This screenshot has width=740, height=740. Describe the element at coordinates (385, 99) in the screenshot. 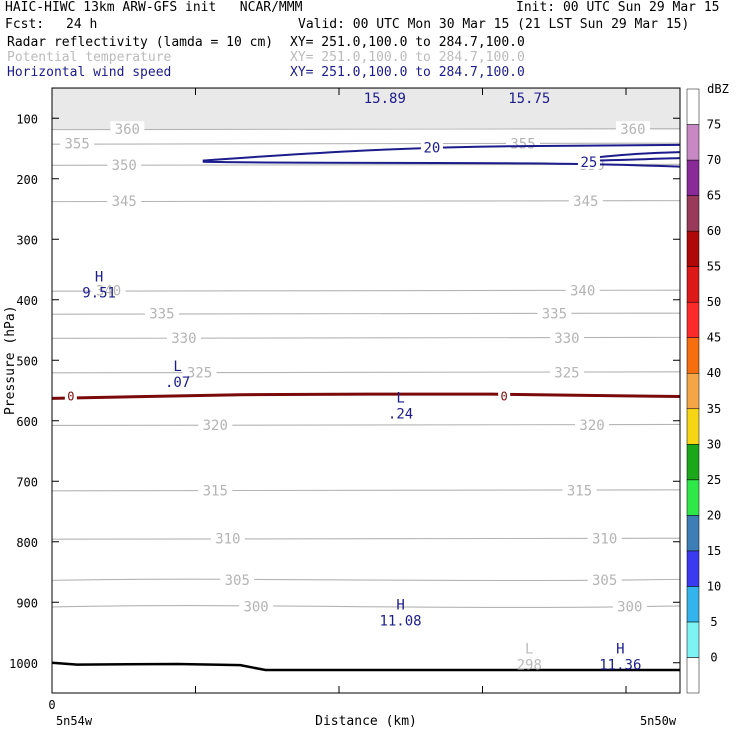

I see `top-value-label: 15.89` at that location.